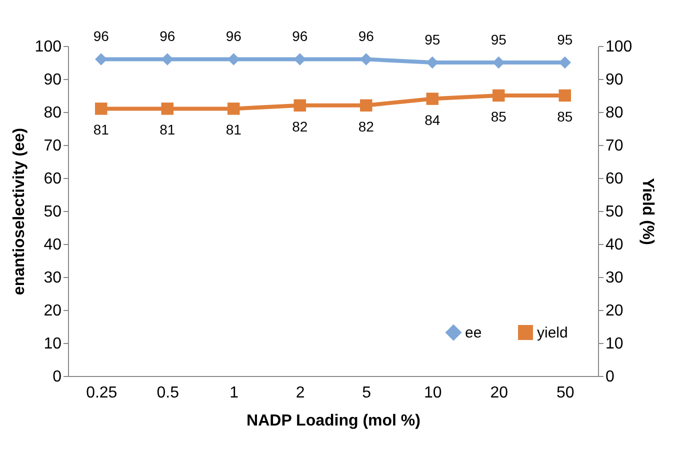 The height and width of the screenshot is (453, 676). What do you see at coordinates (565, 393) in the screenshot?
I see `x-tick-label: 50` at bounding box center [565, 393].